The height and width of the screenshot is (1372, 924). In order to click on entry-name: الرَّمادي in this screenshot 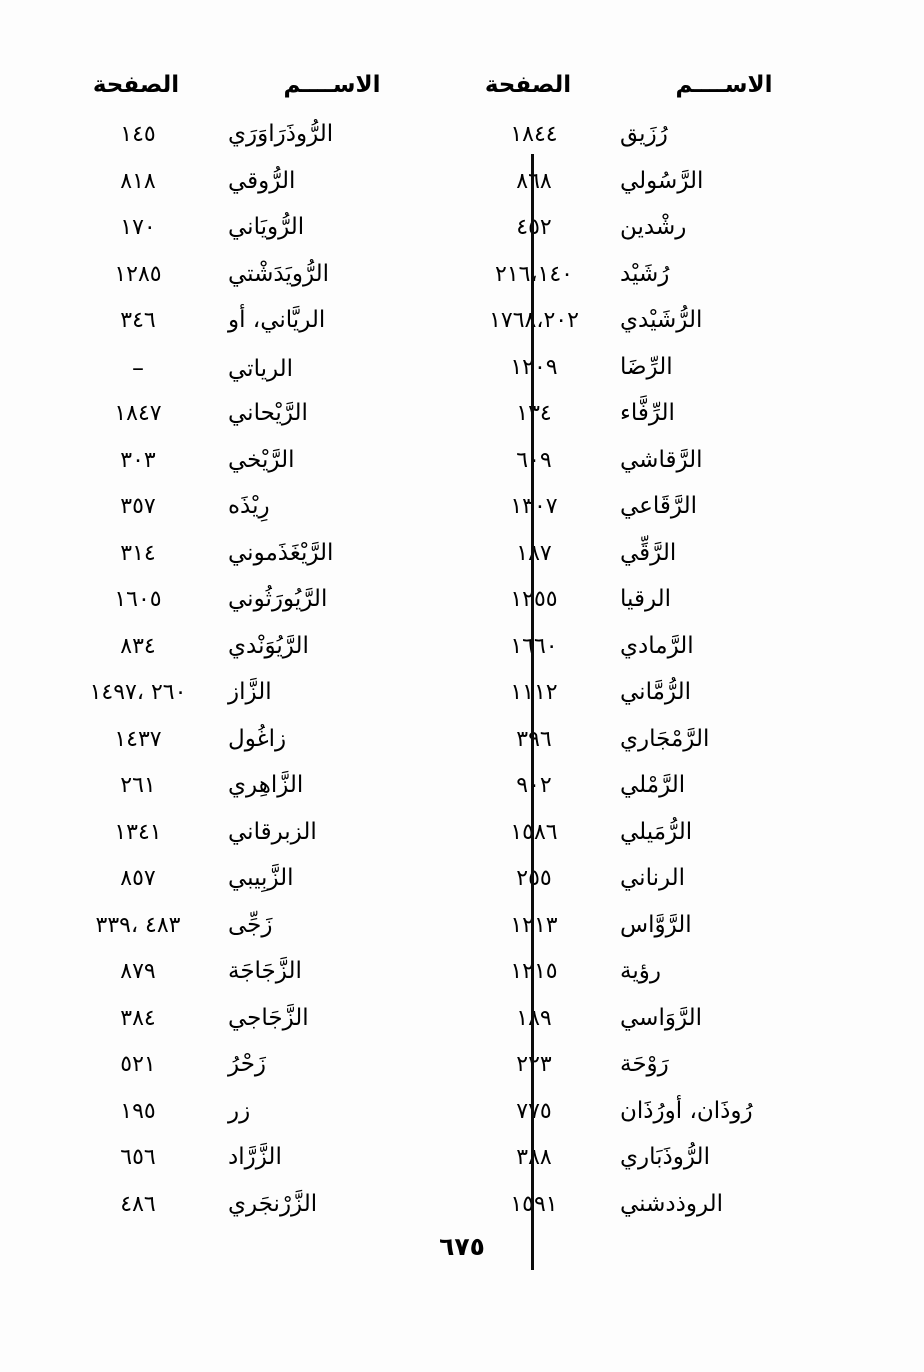, I will do `click(657, 645)`.